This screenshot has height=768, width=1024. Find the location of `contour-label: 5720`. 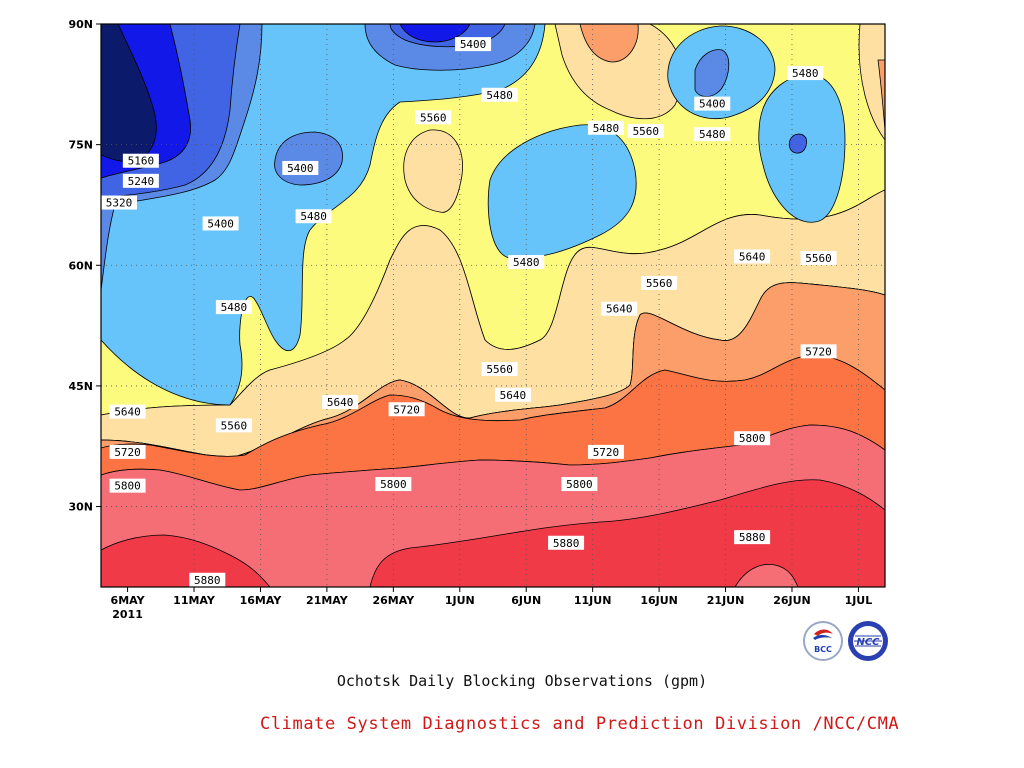

contour-label: 5720 is located at coordinates (127, 451).